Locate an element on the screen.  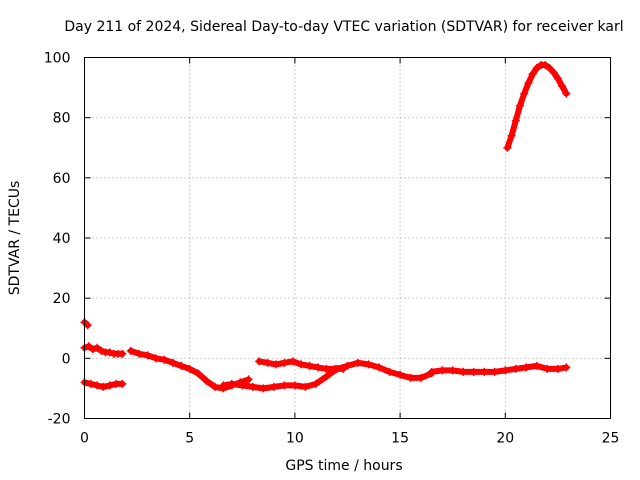
x-axis-label: GPS time / hours is located at coordinates (343, 466).